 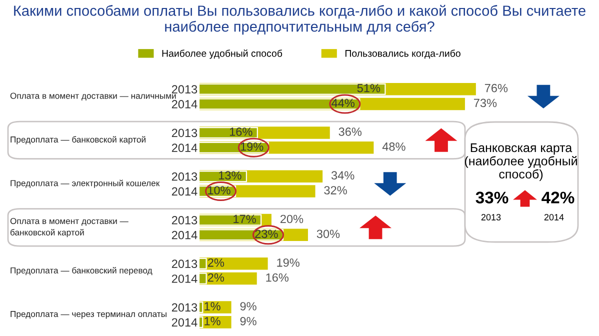 What do you see at coordinates (492, 198) in the screenshot?
I see `annotation: 33%` at bounding box center [492, 198].